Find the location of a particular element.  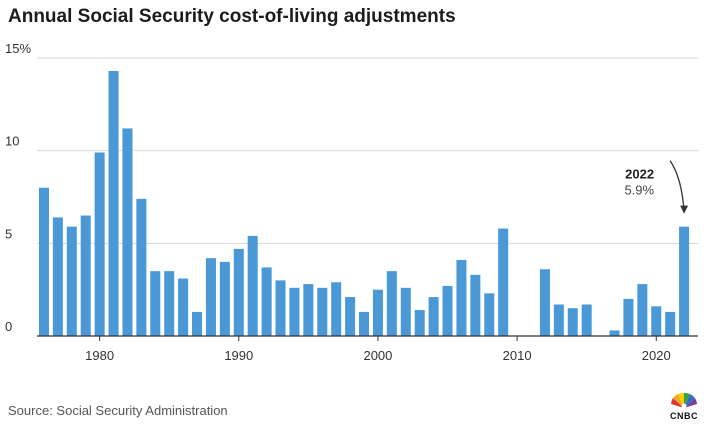

y-tick-label-5: 5 is located at coordinates (8, 233).